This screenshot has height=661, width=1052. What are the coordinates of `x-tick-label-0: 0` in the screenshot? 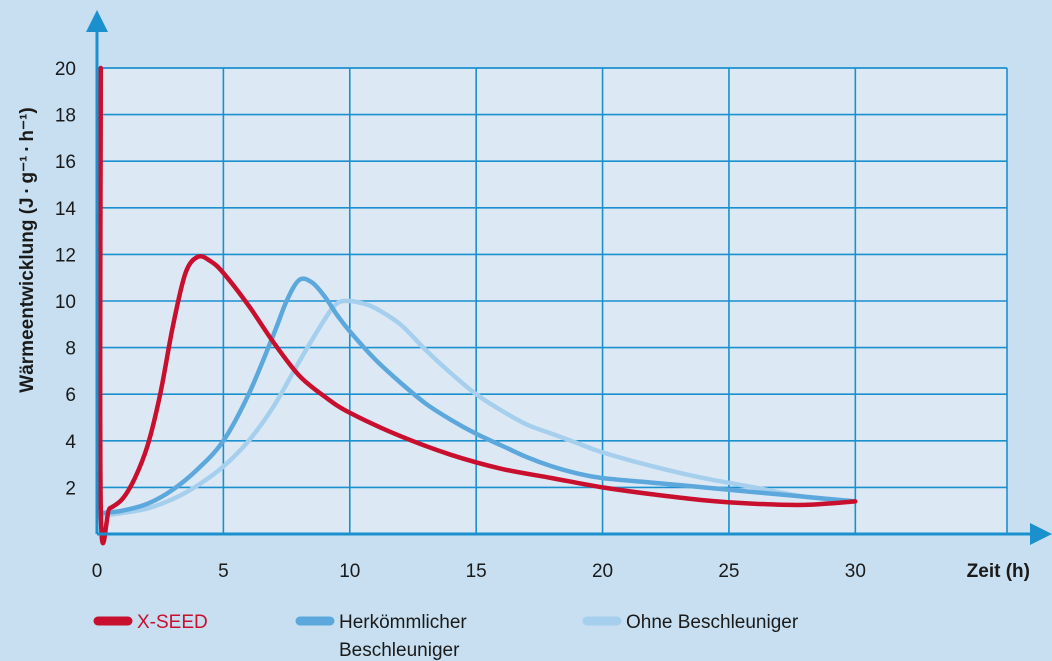 It's located at (97, 571).